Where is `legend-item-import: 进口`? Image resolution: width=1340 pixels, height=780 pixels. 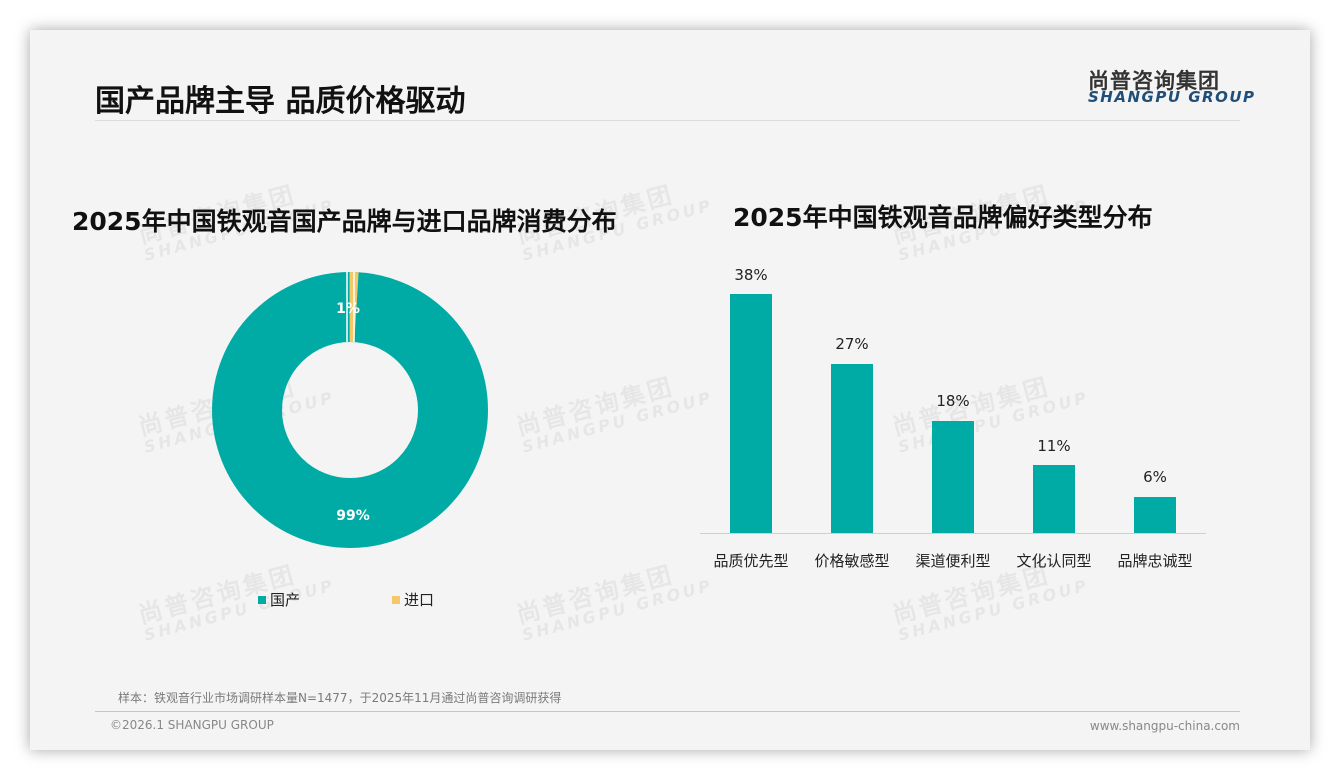
legend-item-import: 进口 is located at coordinates (413, 599).